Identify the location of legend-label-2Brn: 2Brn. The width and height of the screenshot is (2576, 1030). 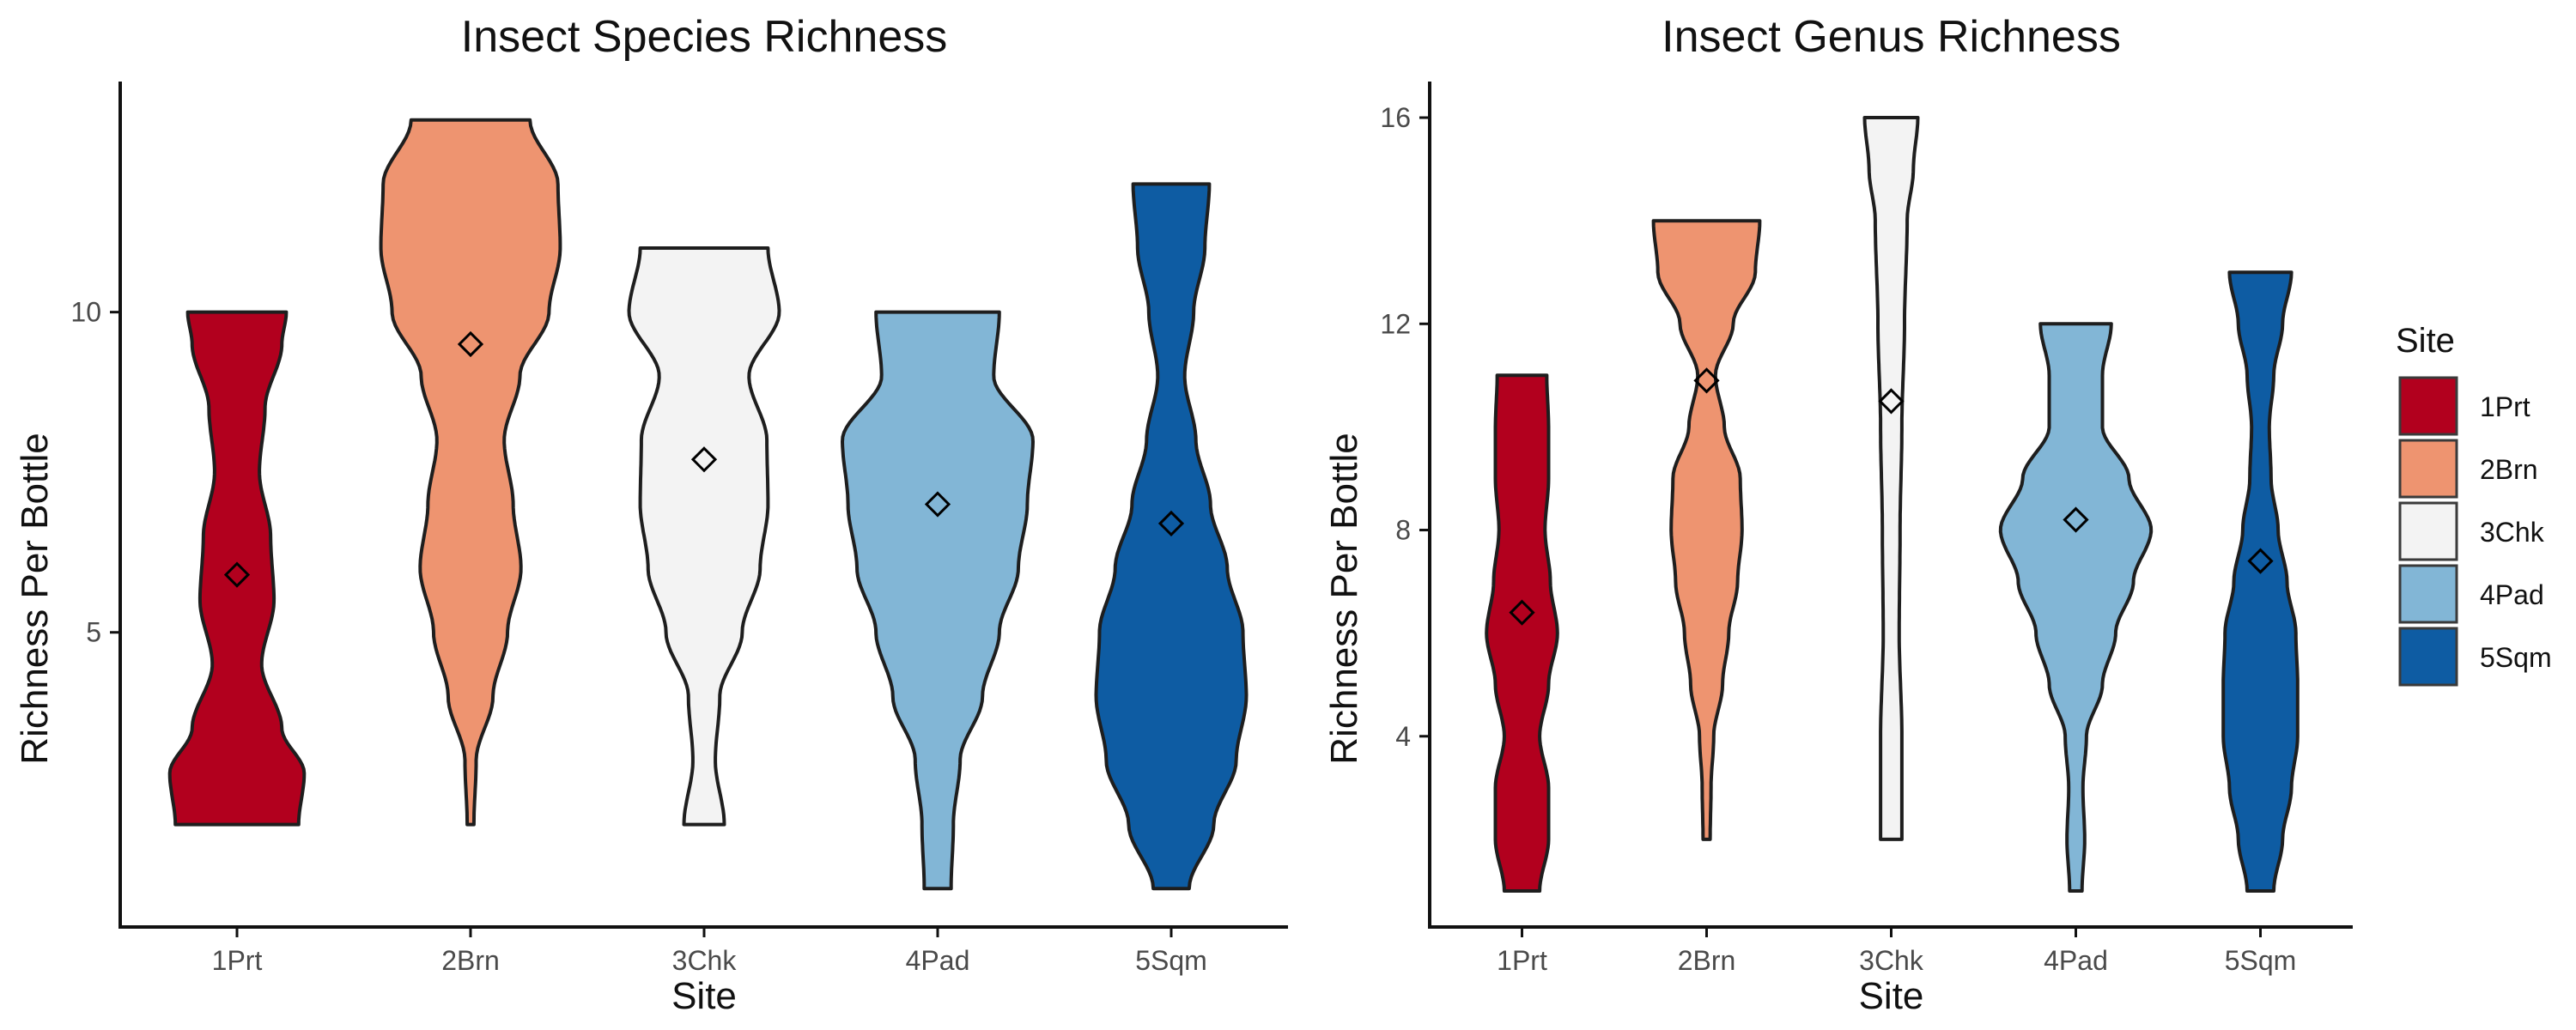
(2509, 469).